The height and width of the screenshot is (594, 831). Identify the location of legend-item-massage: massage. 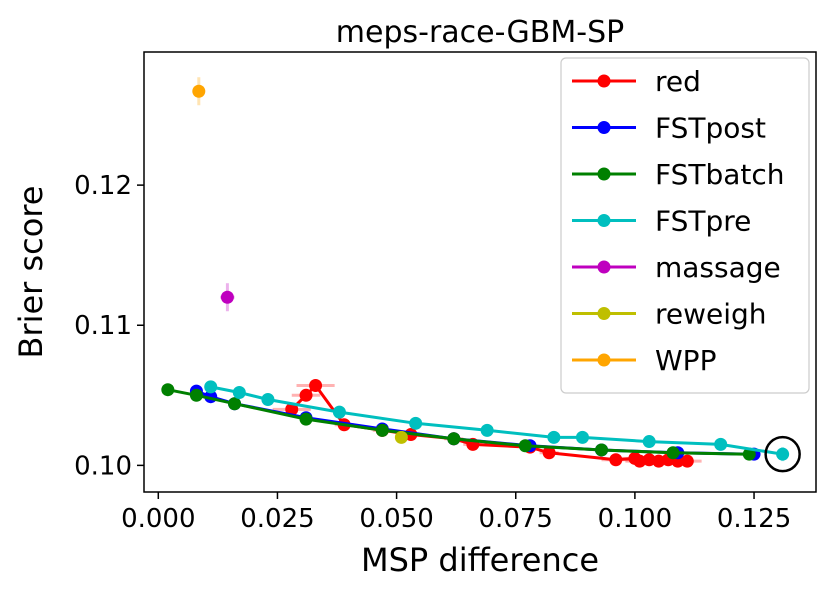
(676, 267).